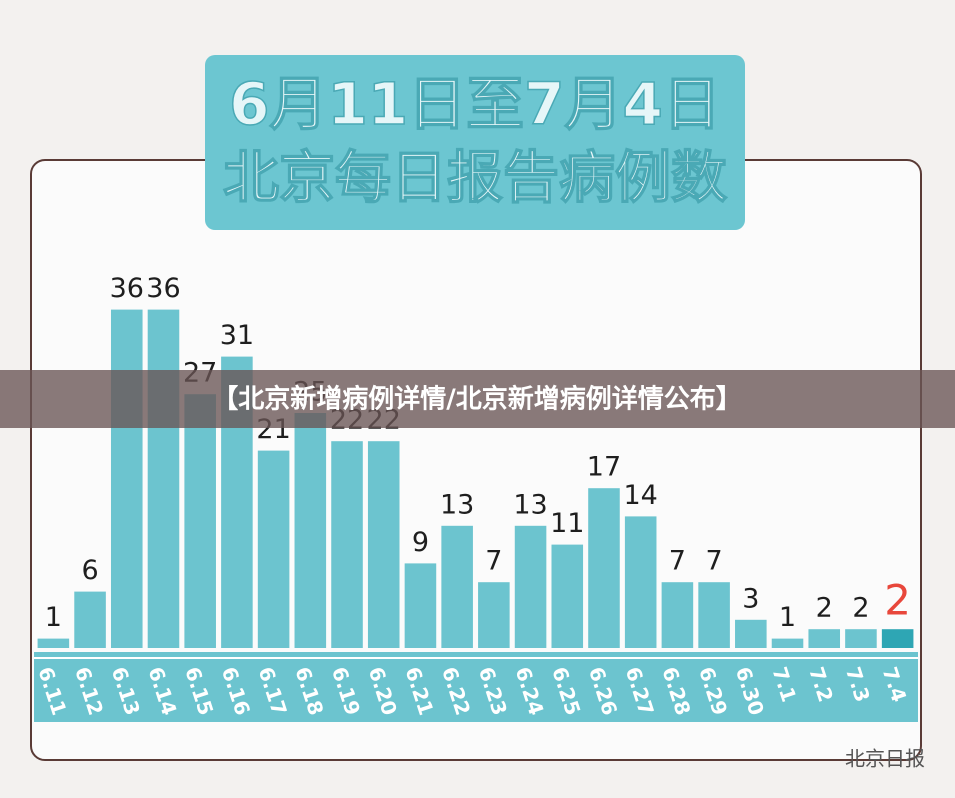  I want to click on title-box, so click(475, 142).